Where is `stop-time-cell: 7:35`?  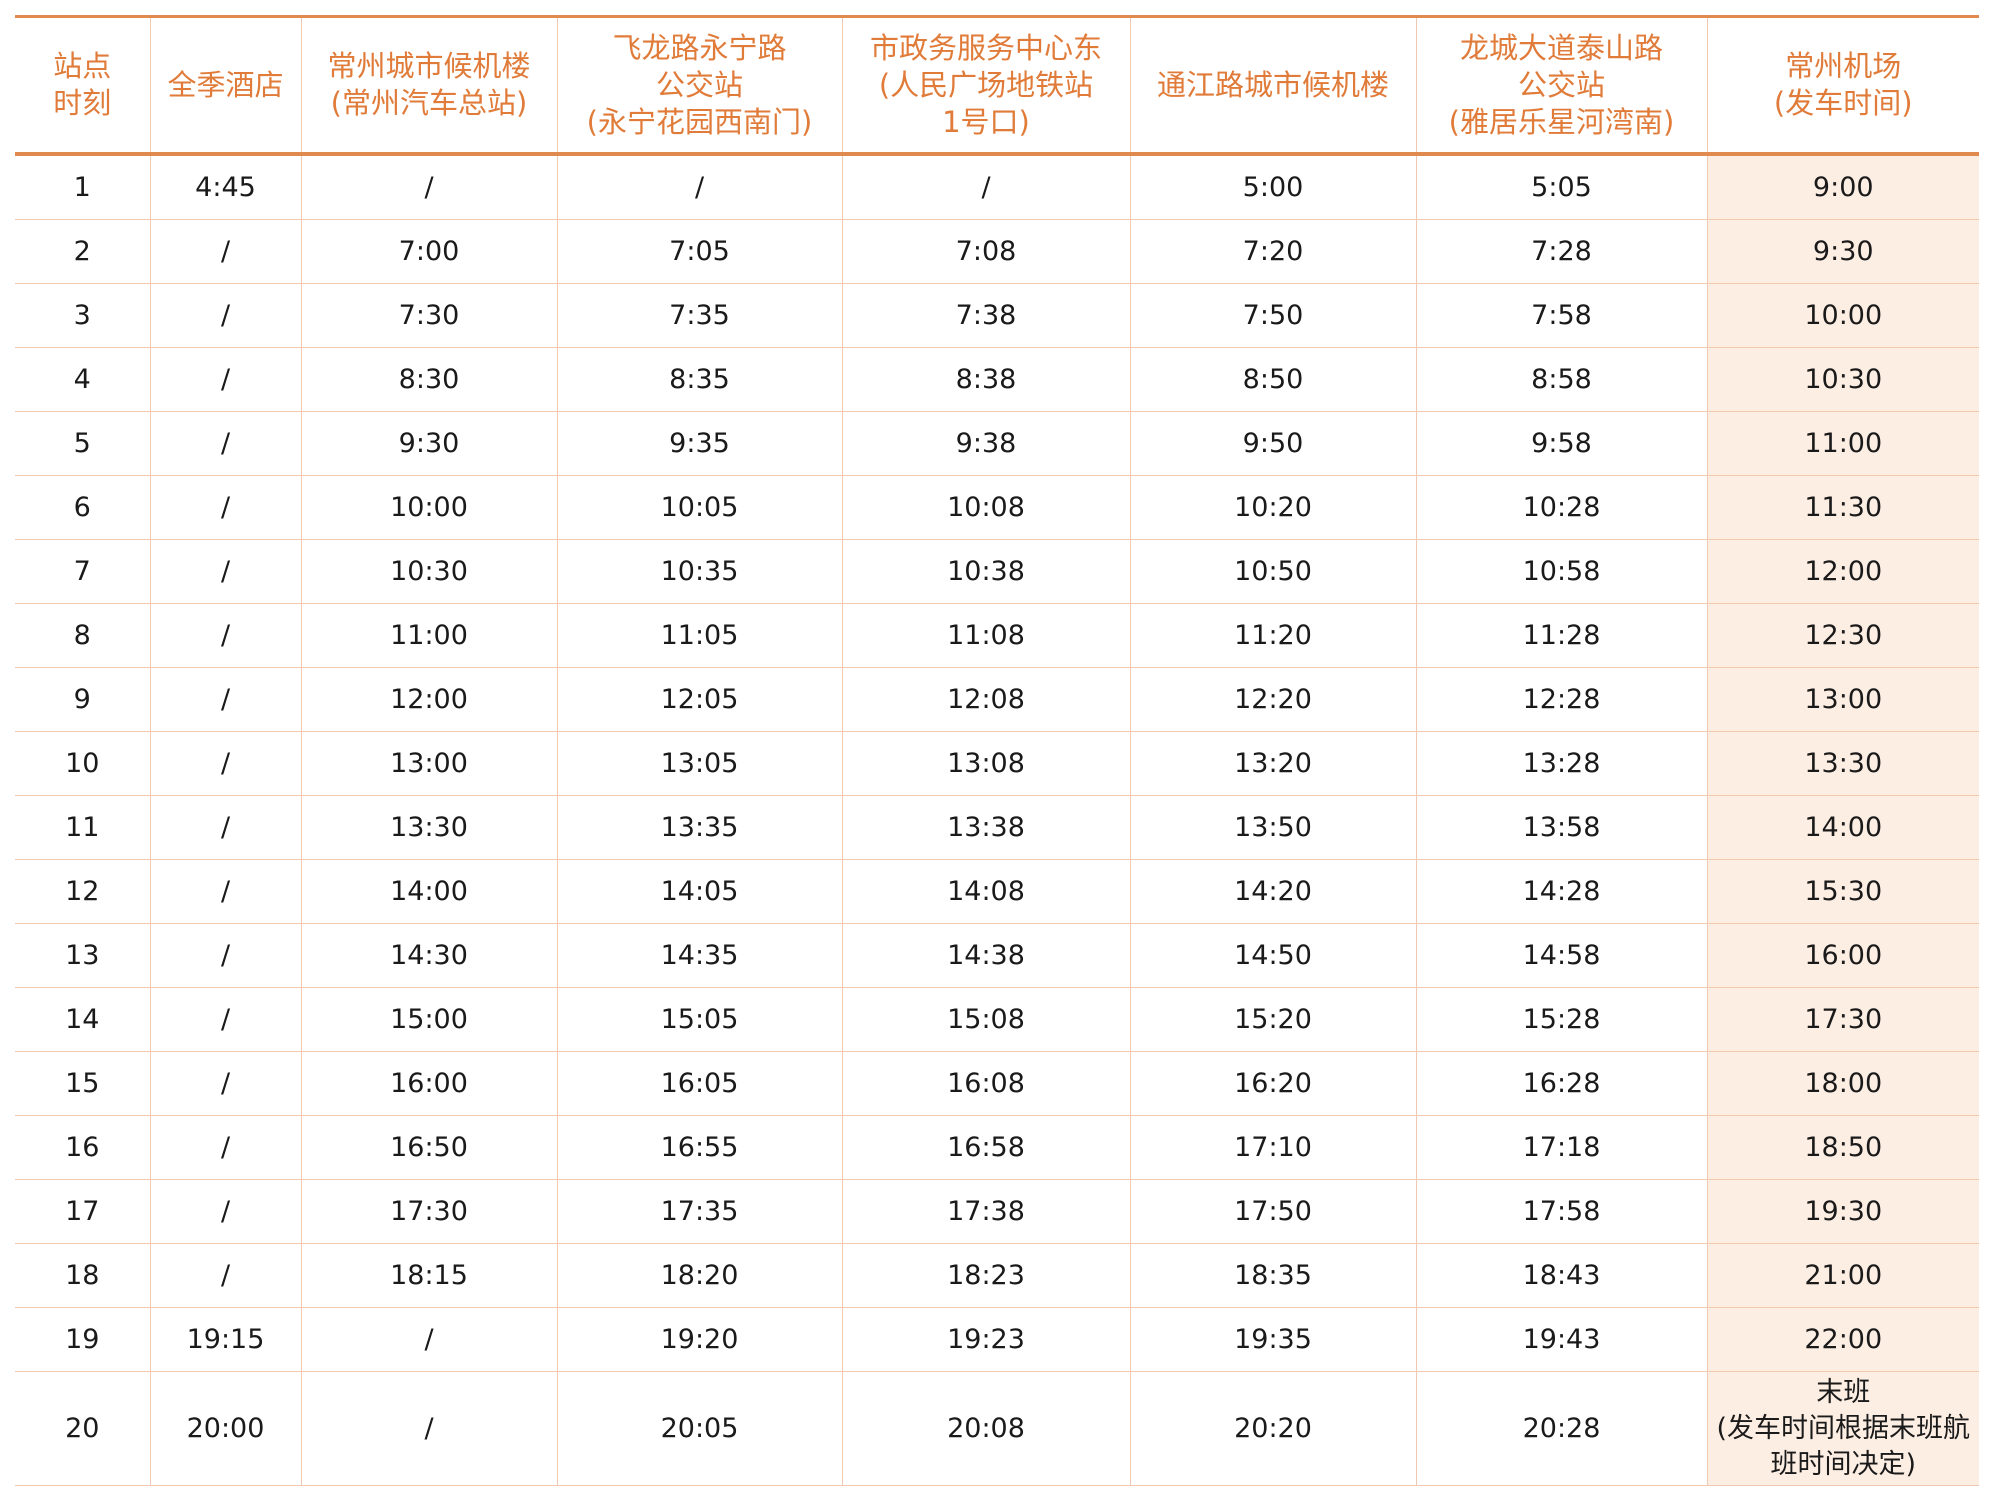
stop-time-cell: 7:35 is located at coordinates (699, 315).